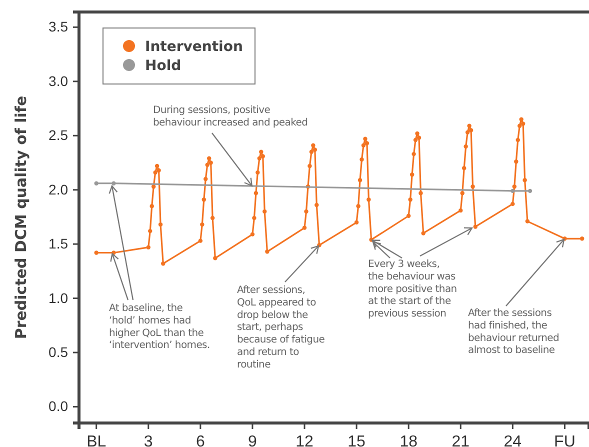  What do you see at coordinates (514, 332) in the screenshot?
I see `annotation: After the sessions had finished, the behaviour returned almost to baseline` at bounding box center [514, 332].